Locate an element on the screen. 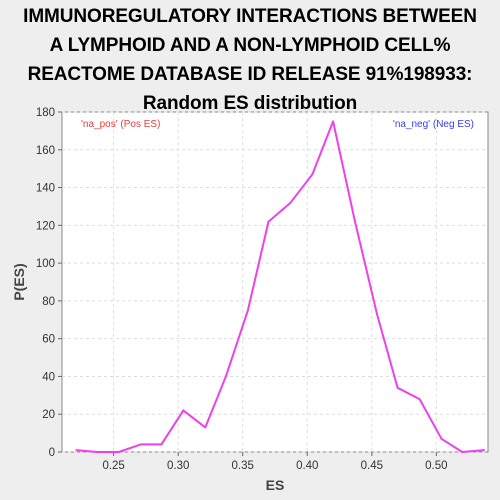  x-tick-label: 0.25 is located at coordinates (113, 466).